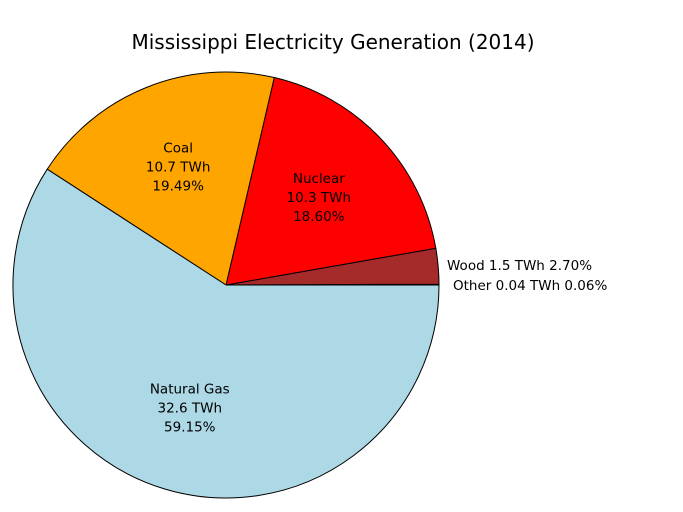  I want to click on slice-label-nuclear: 10.3 TWh, so click(319, 198).